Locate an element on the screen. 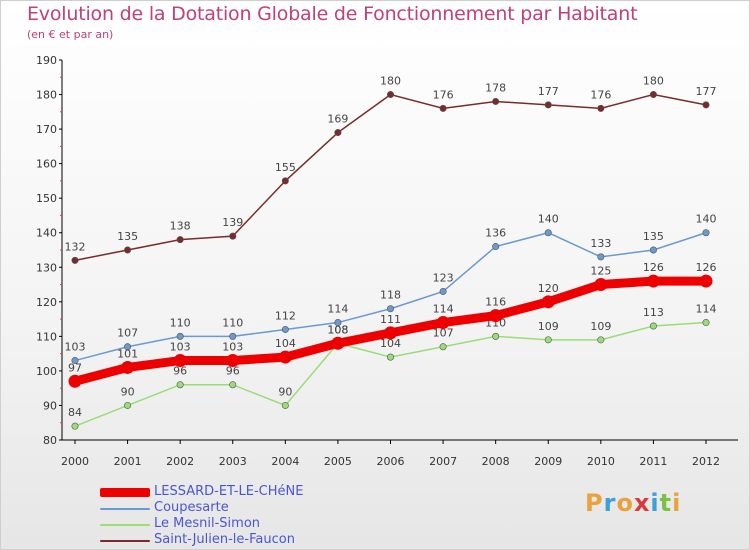 The width and height of the screenshot is (750, 550). data-label: 177 is located at coordinates (548, 91).